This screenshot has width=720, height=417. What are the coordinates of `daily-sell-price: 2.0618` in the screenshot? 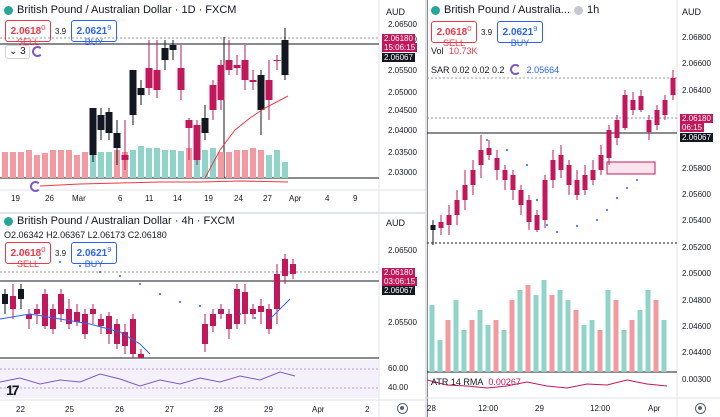 It's located at (26, 31).